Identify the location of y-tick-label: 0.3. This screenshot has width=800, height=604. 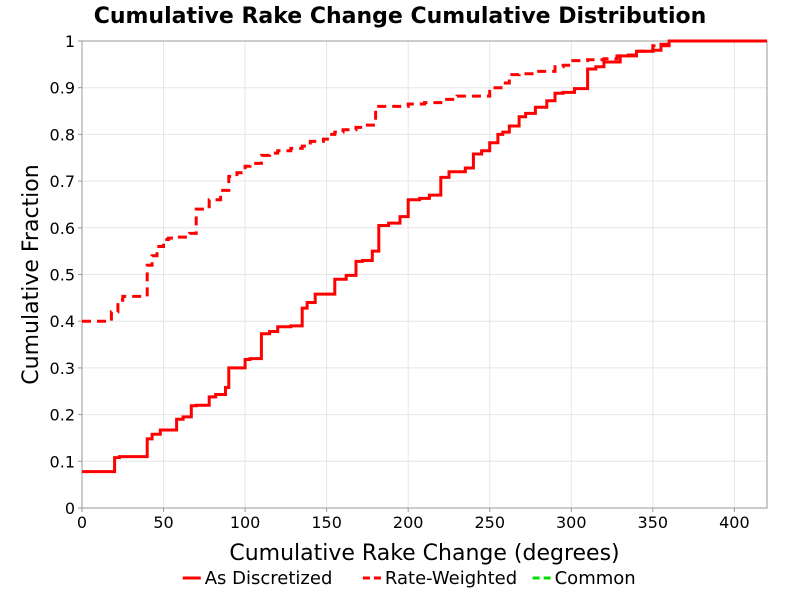
(62, 368).